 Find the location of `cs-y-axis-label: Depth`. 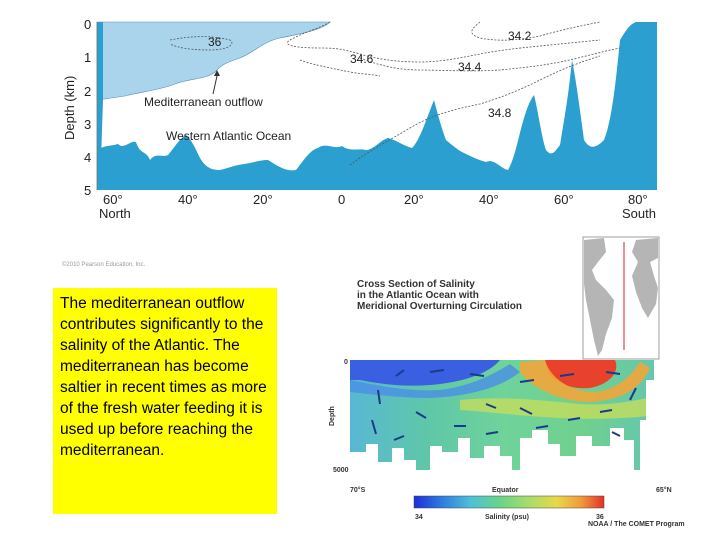

cs-y-axis-label: Depth is located at coordinates (332, 416).